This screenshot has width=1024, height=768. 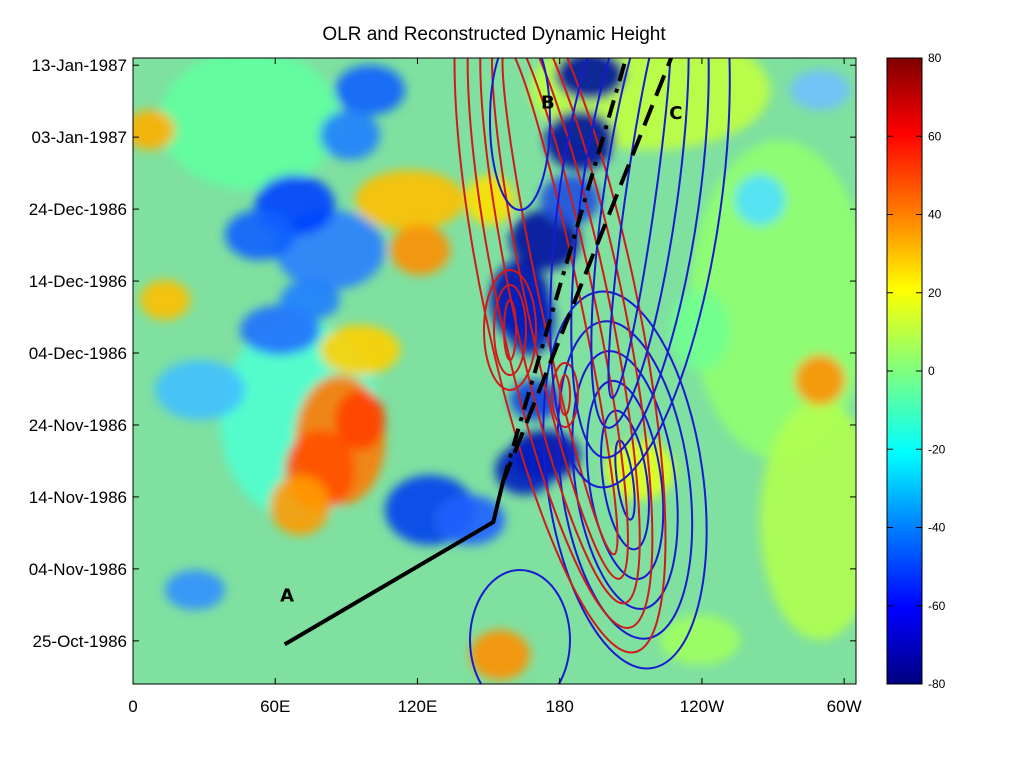 What do you see at coordinates (675, 113) in the screenshot?
I see `annotation-C: C` at bounding box center [675, 113].